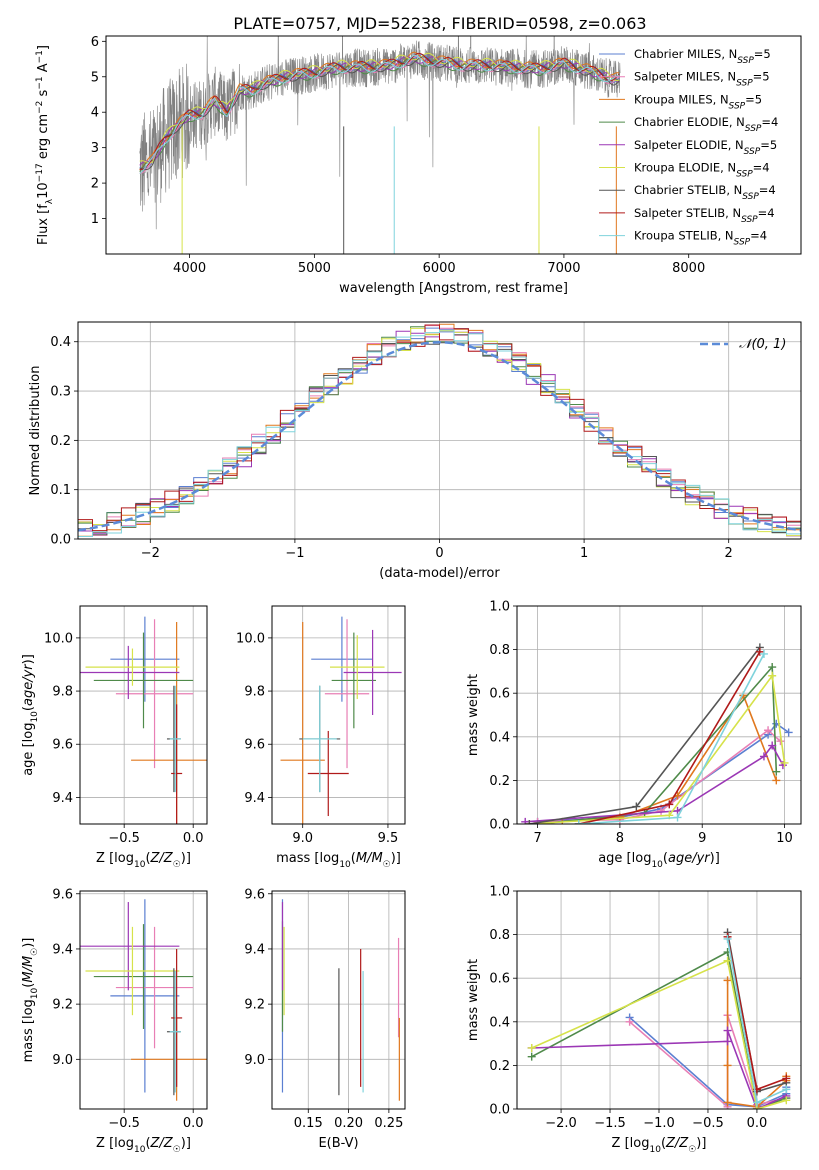 This screenshot has width=819, height=1170. Describe the element at coordinates (348, 1123) in the screenshot. I see `x-tick-label: 0.20` at that location.